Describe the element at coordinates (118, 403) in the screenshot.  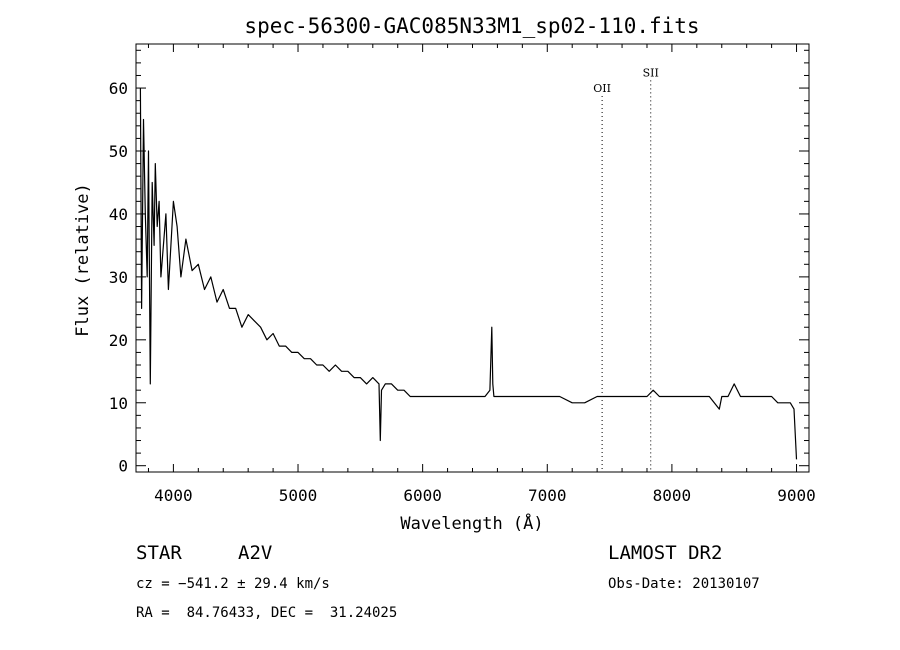
I see `y-tick-label: 10` at that location.